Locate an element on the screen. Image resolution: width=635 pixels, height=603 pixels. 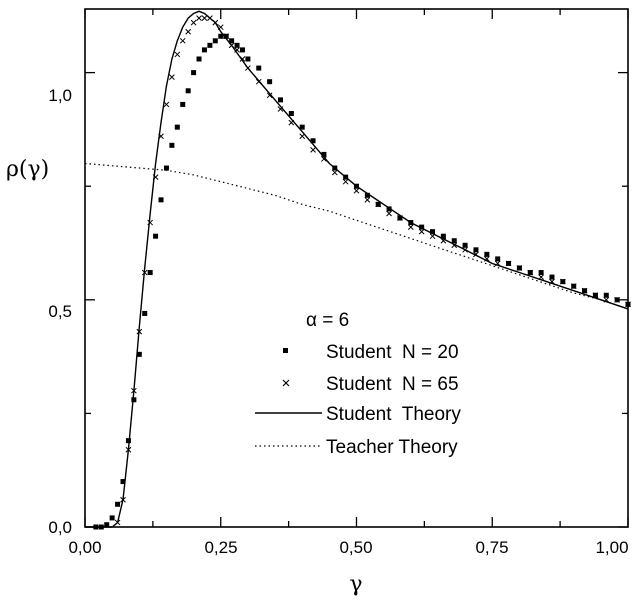
legend-label-student-theory: Student Theory is located at coordinates (393, 414).